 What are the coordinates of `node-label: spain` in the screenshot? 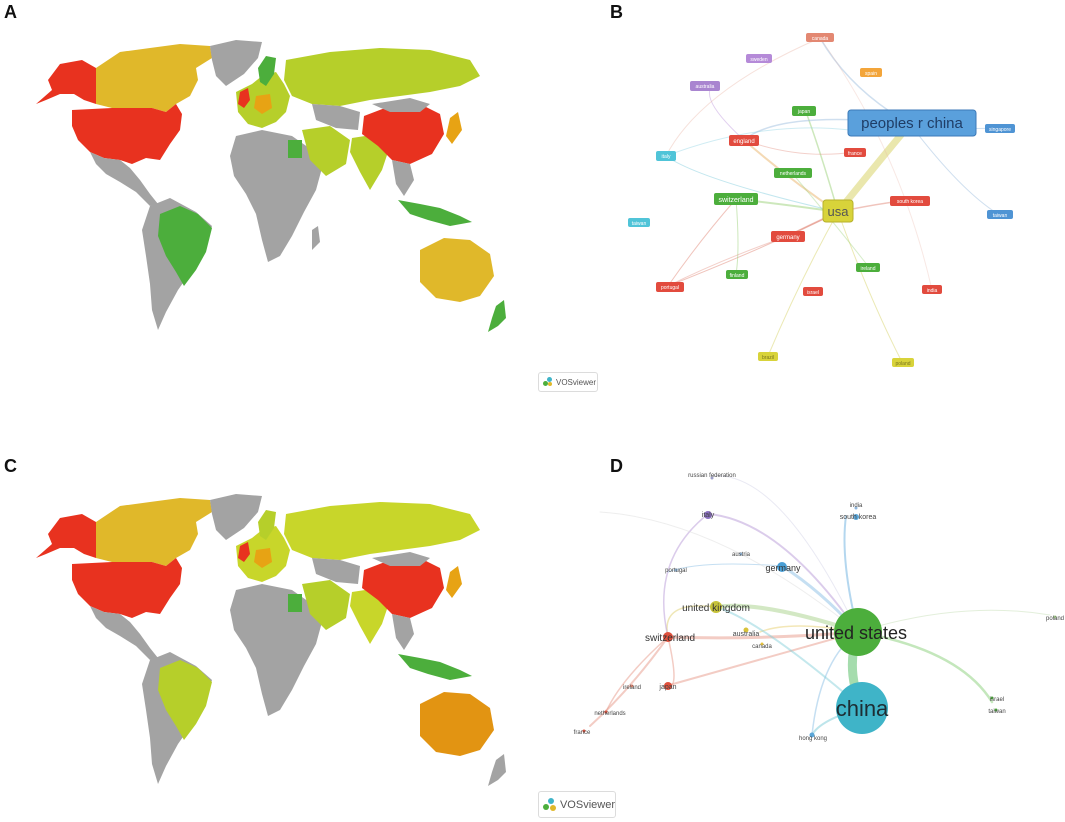 It's located at (871, 74).